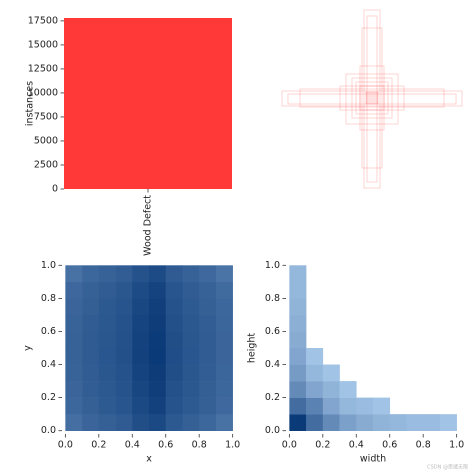  I want to click on x-tick-label: Wood Defect, so click(148, 225).